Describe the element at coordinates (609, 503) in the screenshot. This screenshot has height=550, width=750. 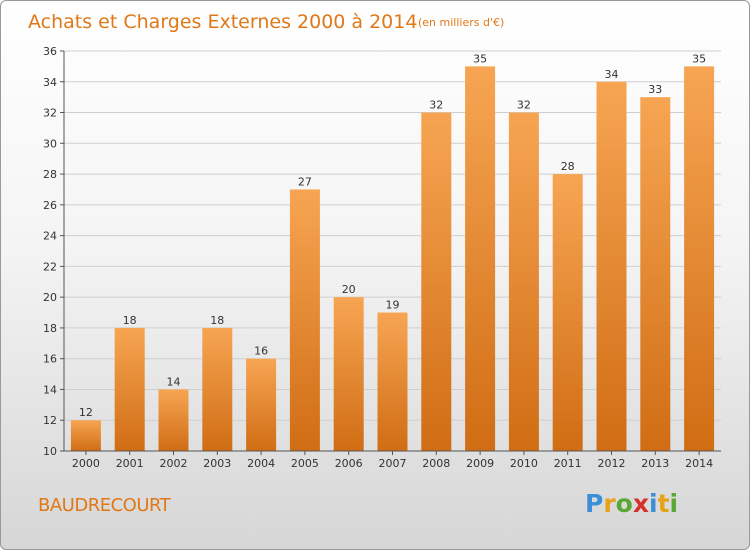
I see `logo-letter: r` at that location.